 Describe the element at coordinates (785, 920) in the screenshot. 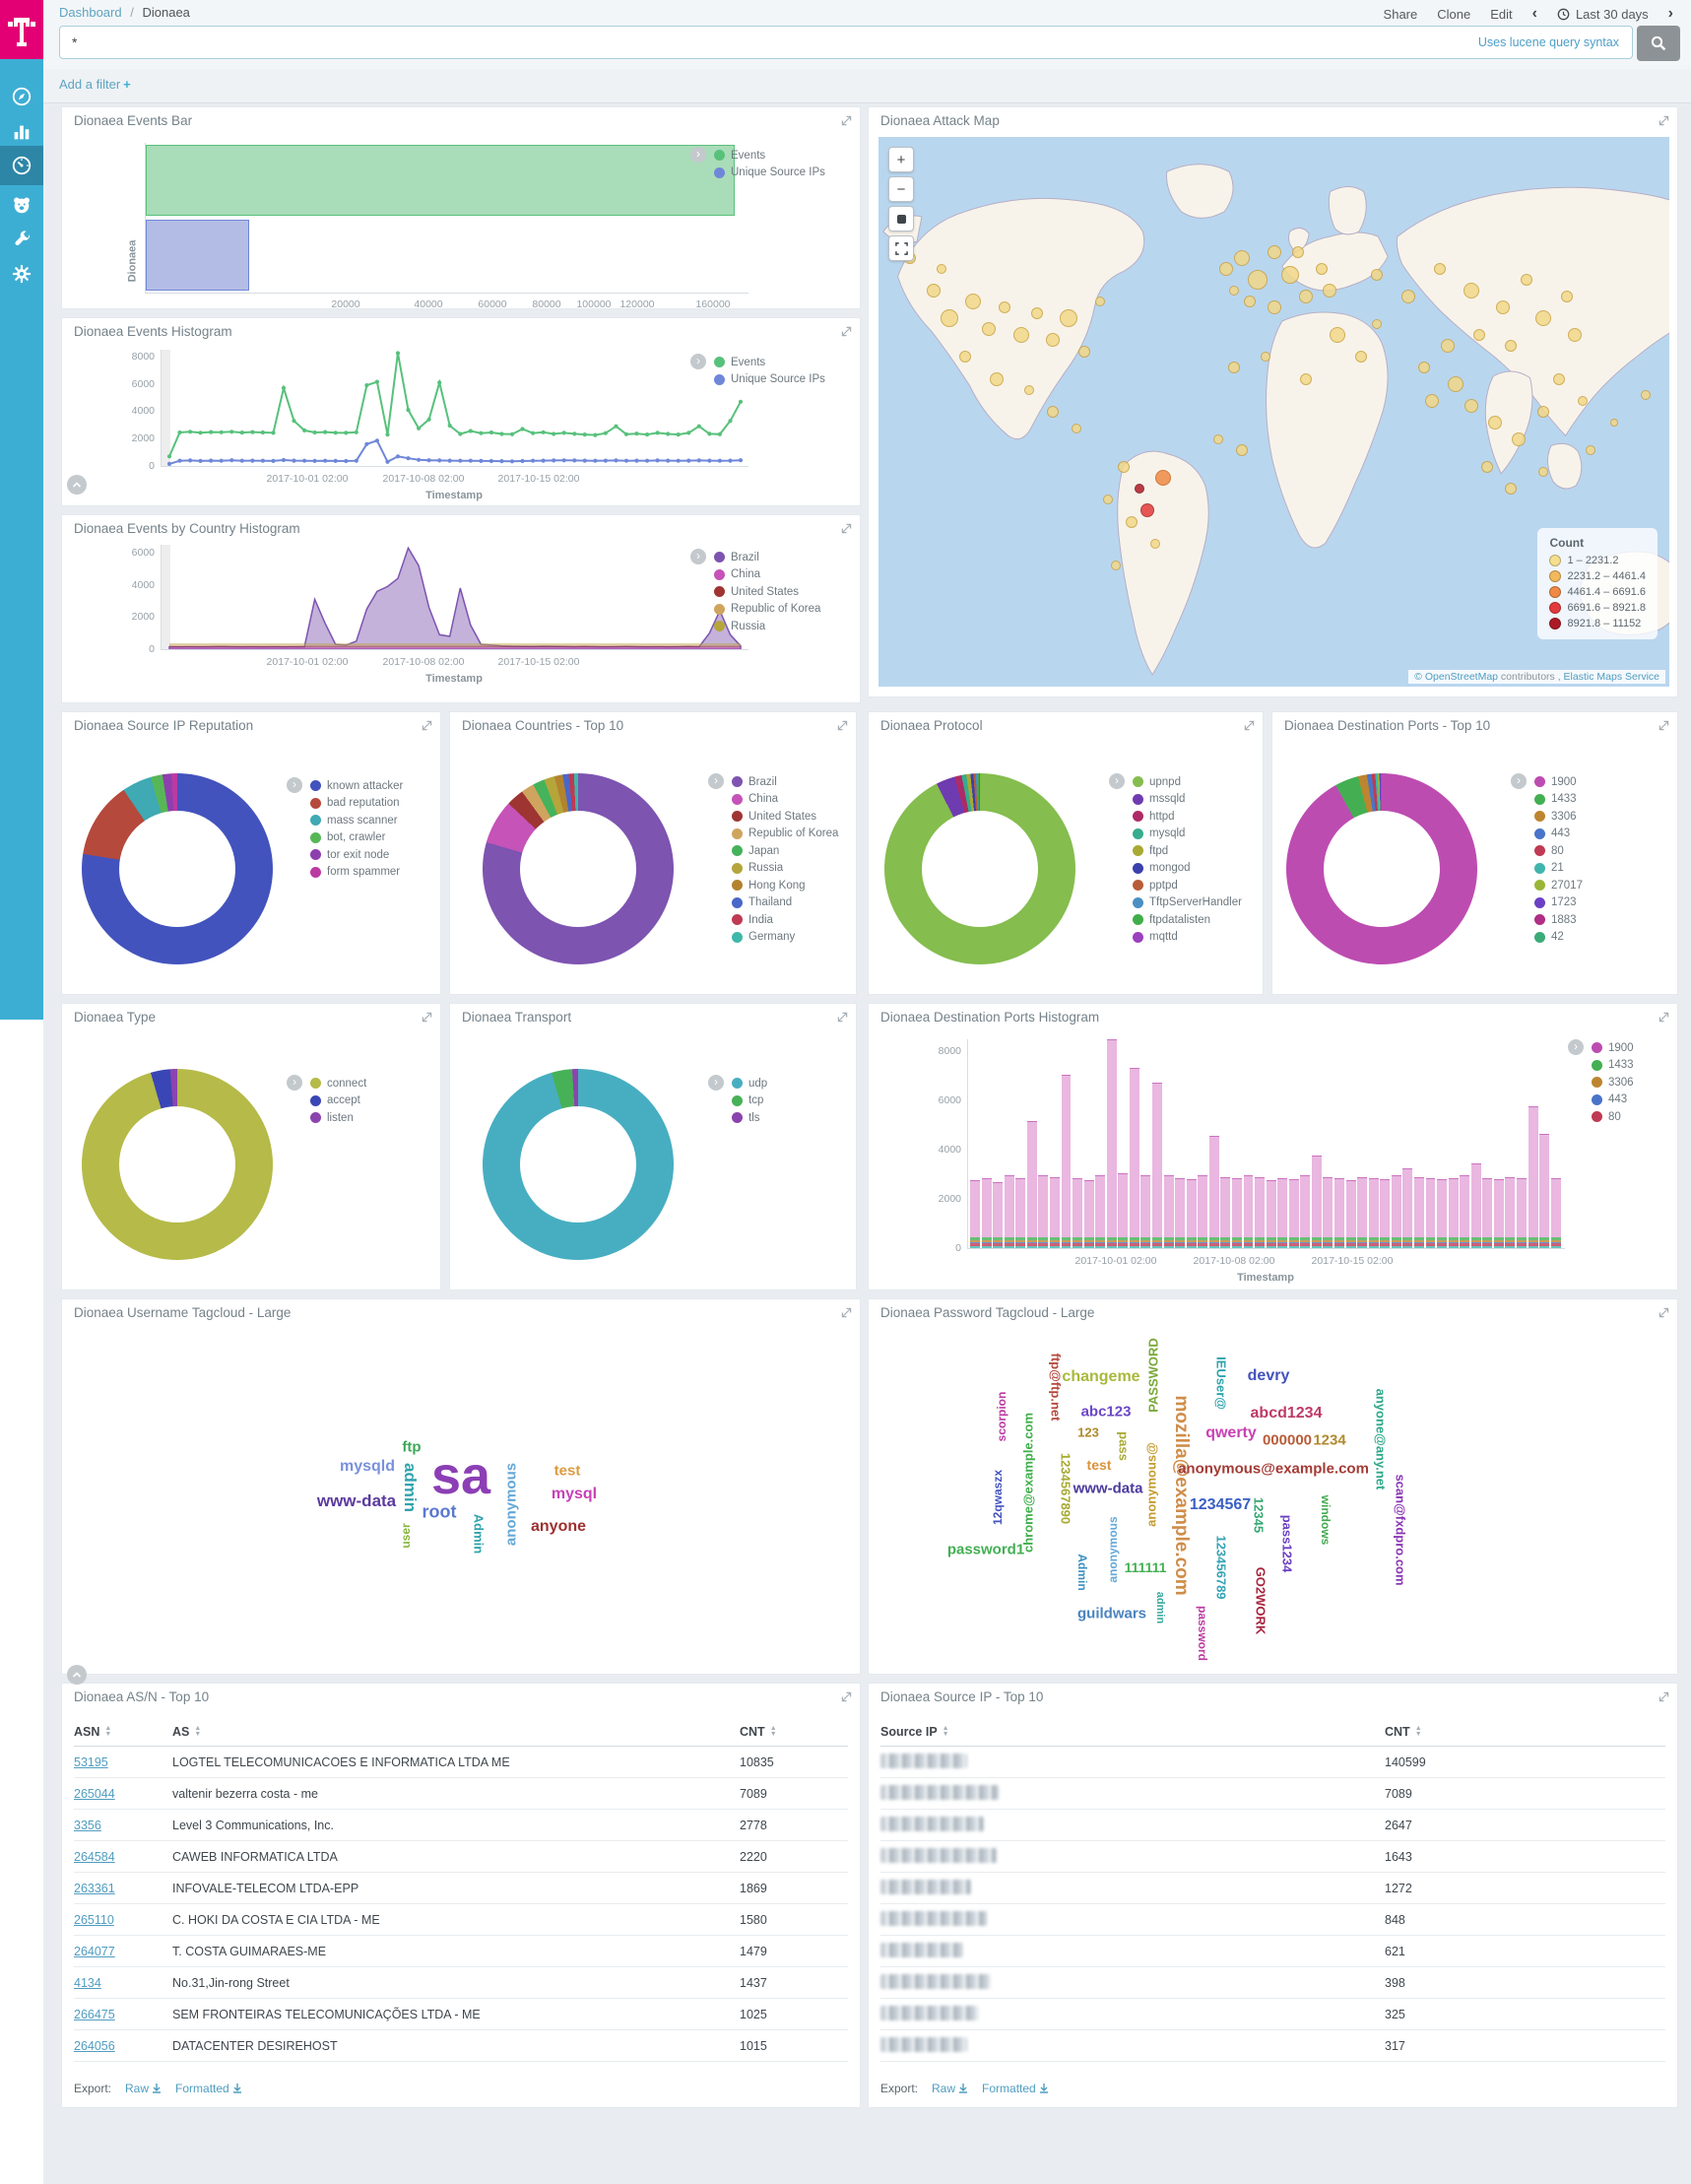

I see `legend-item: India` at that location.